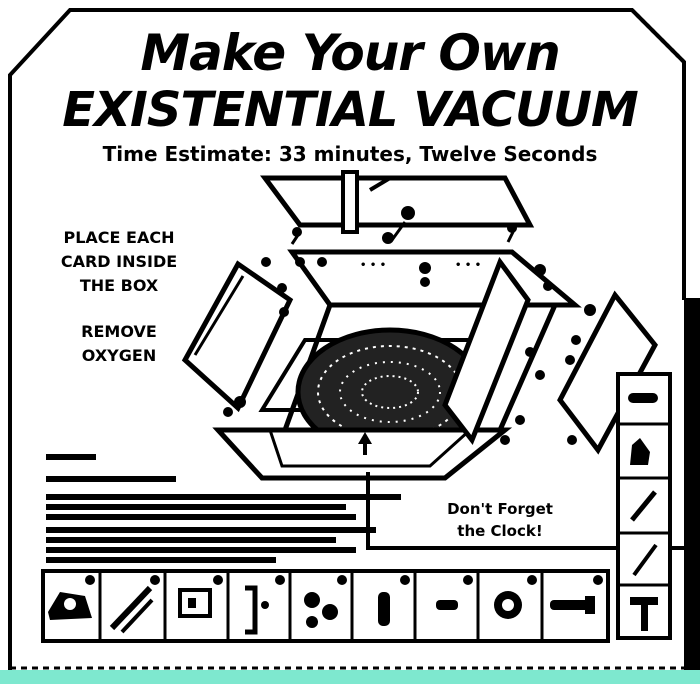 This screenshot has height=684, width=700. What do you see at coordinates (397, 207) in the screenshot?
I see `lid-panel` at bounding box center [397, 207].